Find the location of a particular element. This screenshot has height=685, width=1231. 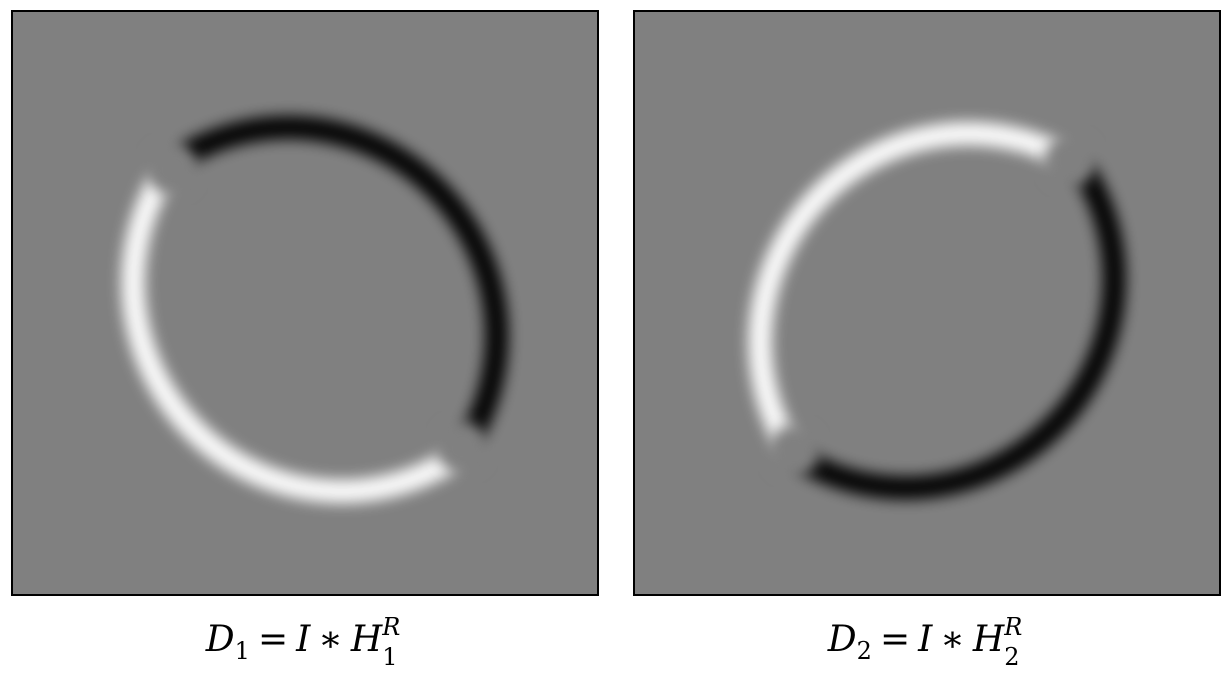

caption-d1-equals: = is located at coordinates (273, 639).